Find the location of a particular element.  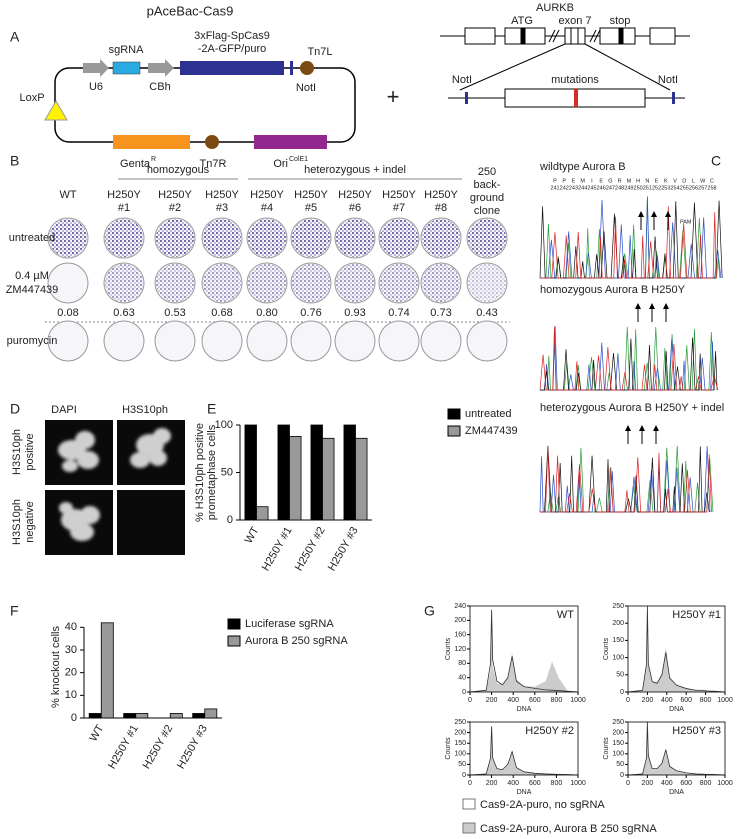

residue-number: 249 is located at coordinates (628, 188).